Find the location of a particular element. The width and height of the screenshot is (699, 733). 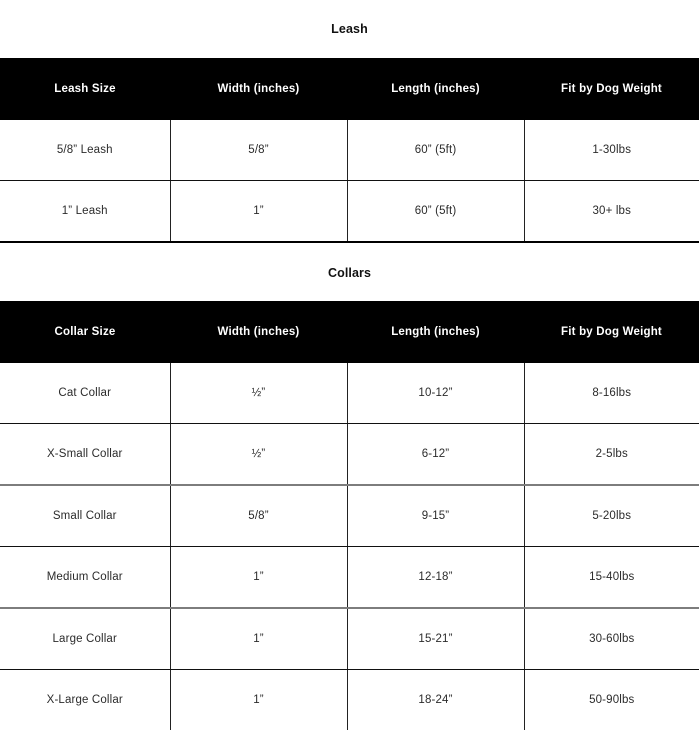

cell-length: 10-12” is located at coordinates (436, 393).